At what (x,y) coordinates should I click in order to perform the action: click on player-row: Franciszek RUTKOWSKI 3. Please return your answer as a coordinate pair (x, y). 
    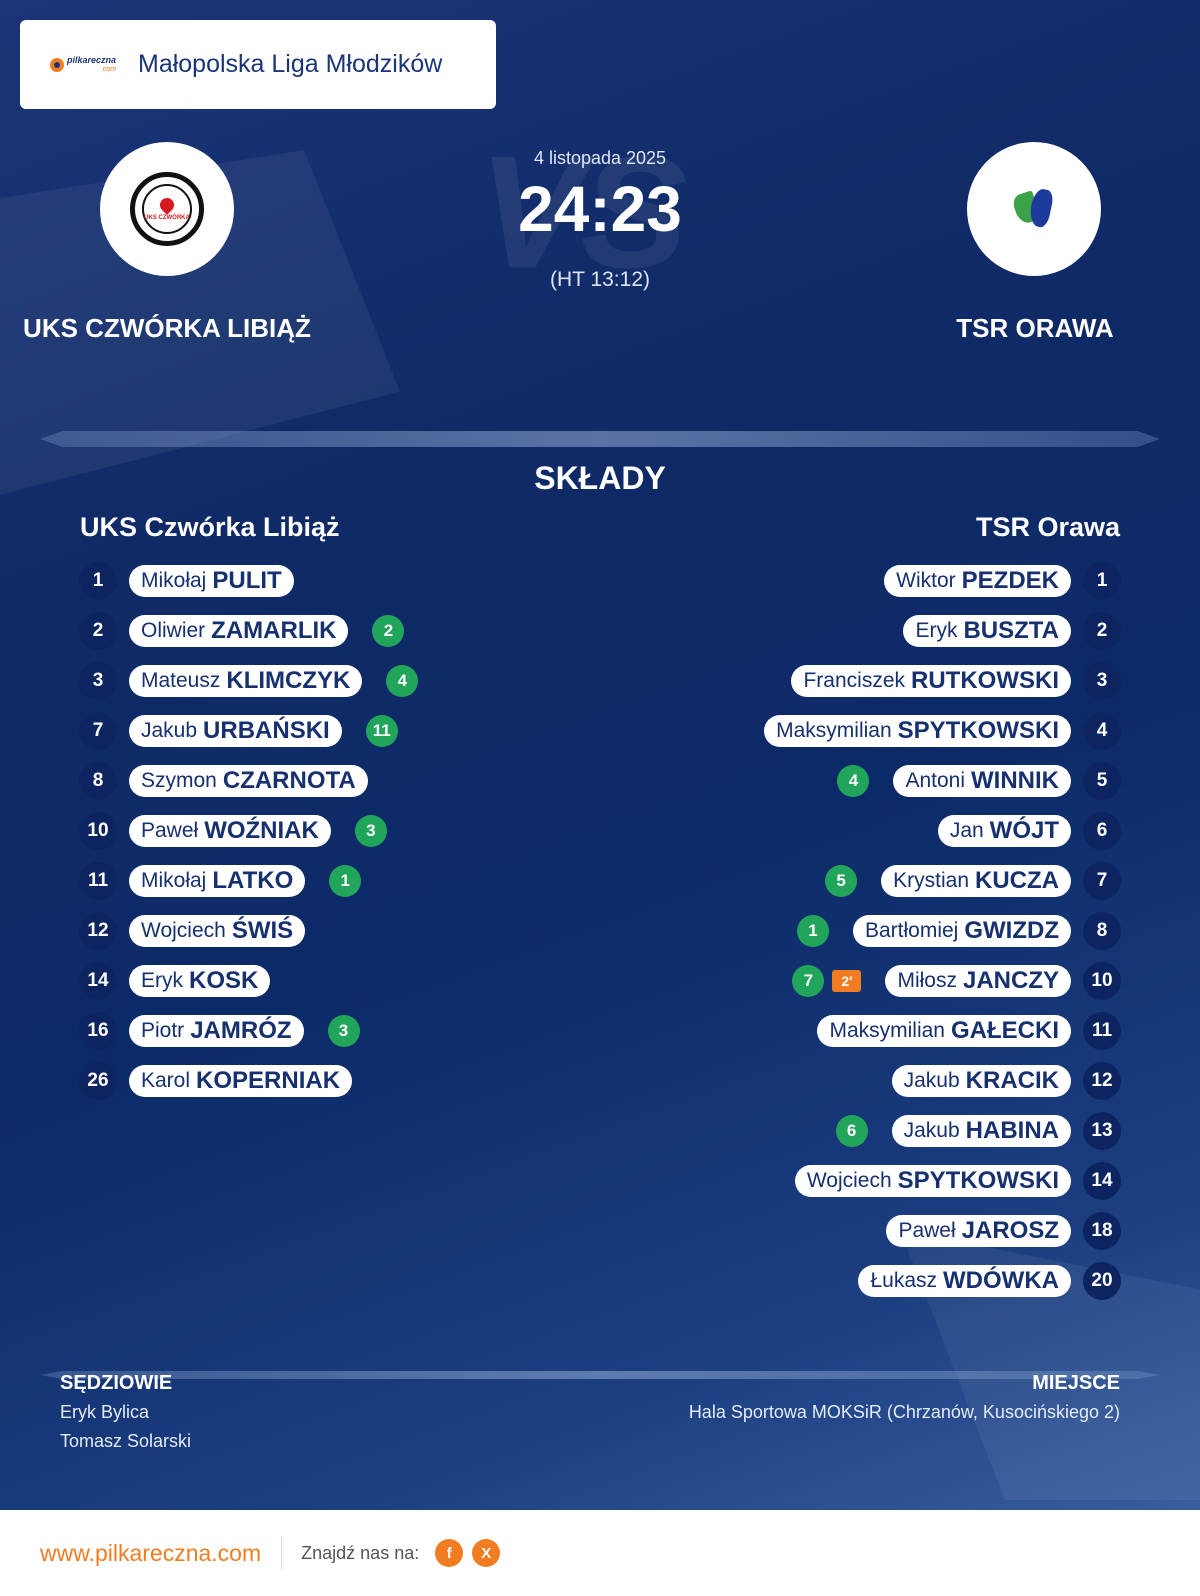
    Looking at the image, I should click on (841, 681).